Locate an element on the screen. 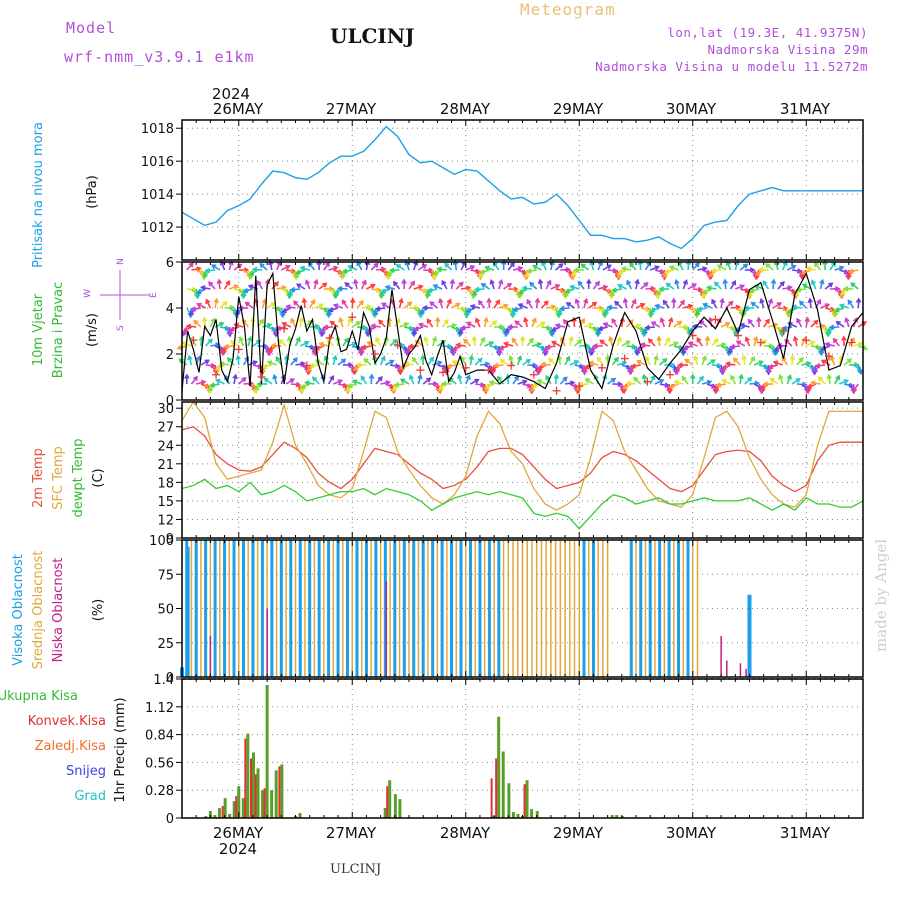 This screenshot has width=900, height=900. top-day-label: 26MAY is located at coordinates (238, 109).